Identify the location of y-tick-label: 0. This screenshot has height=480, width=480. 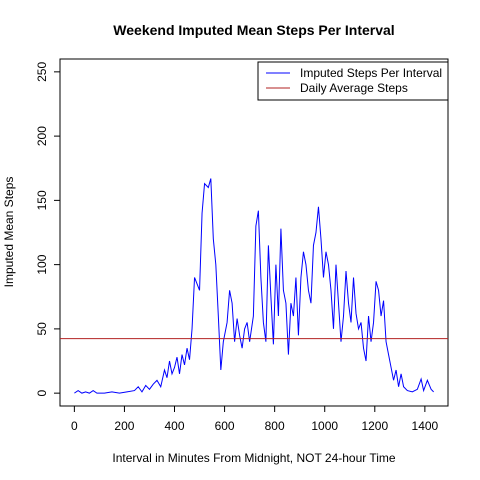
(42, 392).